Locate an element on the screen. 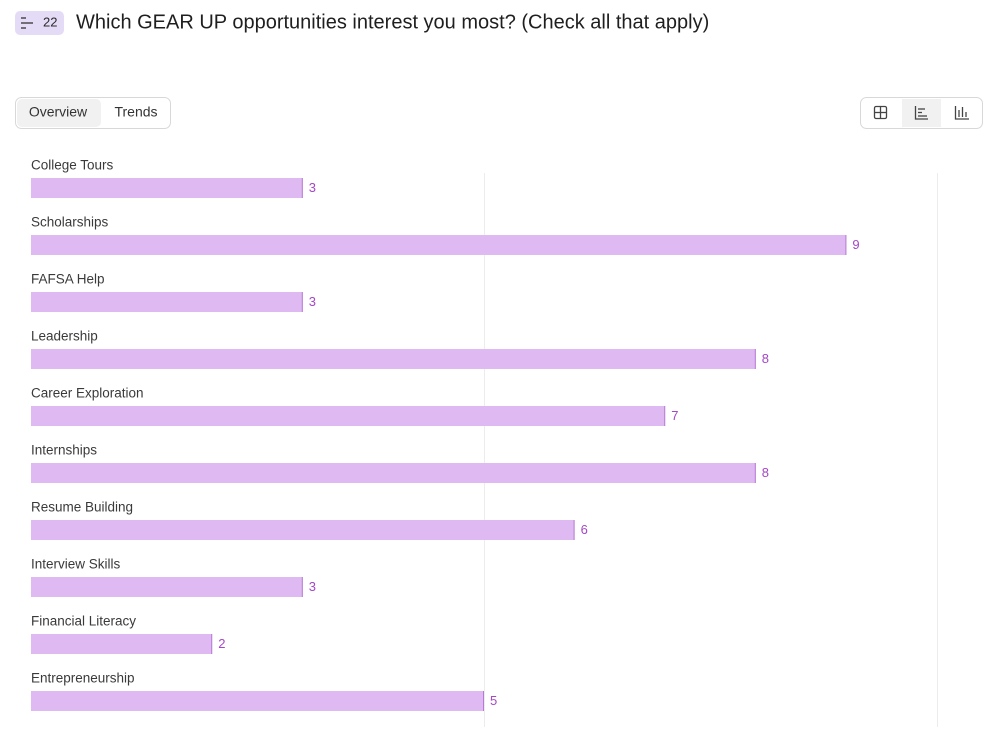  badge is located at coordinates (39, 23).